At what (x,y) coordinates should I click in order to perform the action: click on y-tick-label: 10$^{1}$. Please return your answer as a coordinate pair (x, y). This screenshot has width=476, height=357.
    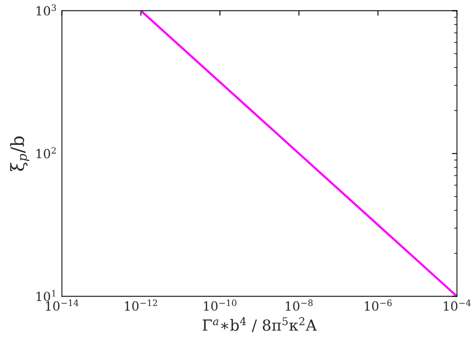
    Looking at the image, I should click on (46, 296).